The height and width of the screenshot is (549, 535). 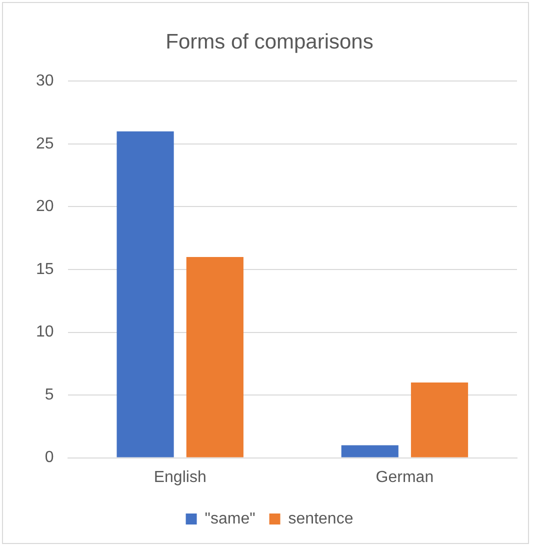 I want to click on y-tick-label: 20, so click(x=45, y=207).